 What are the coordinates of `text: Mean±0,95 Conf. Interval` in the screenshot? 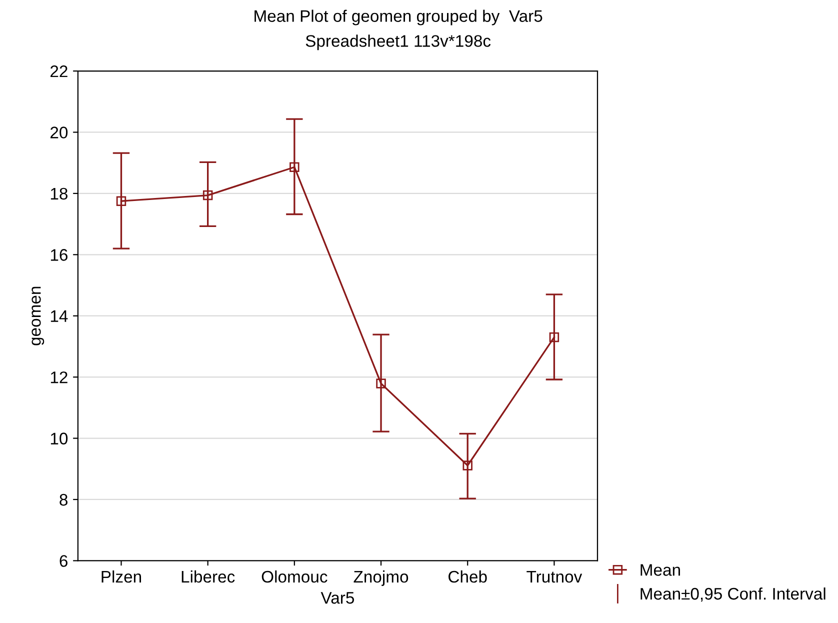 It's located at (733, 594).